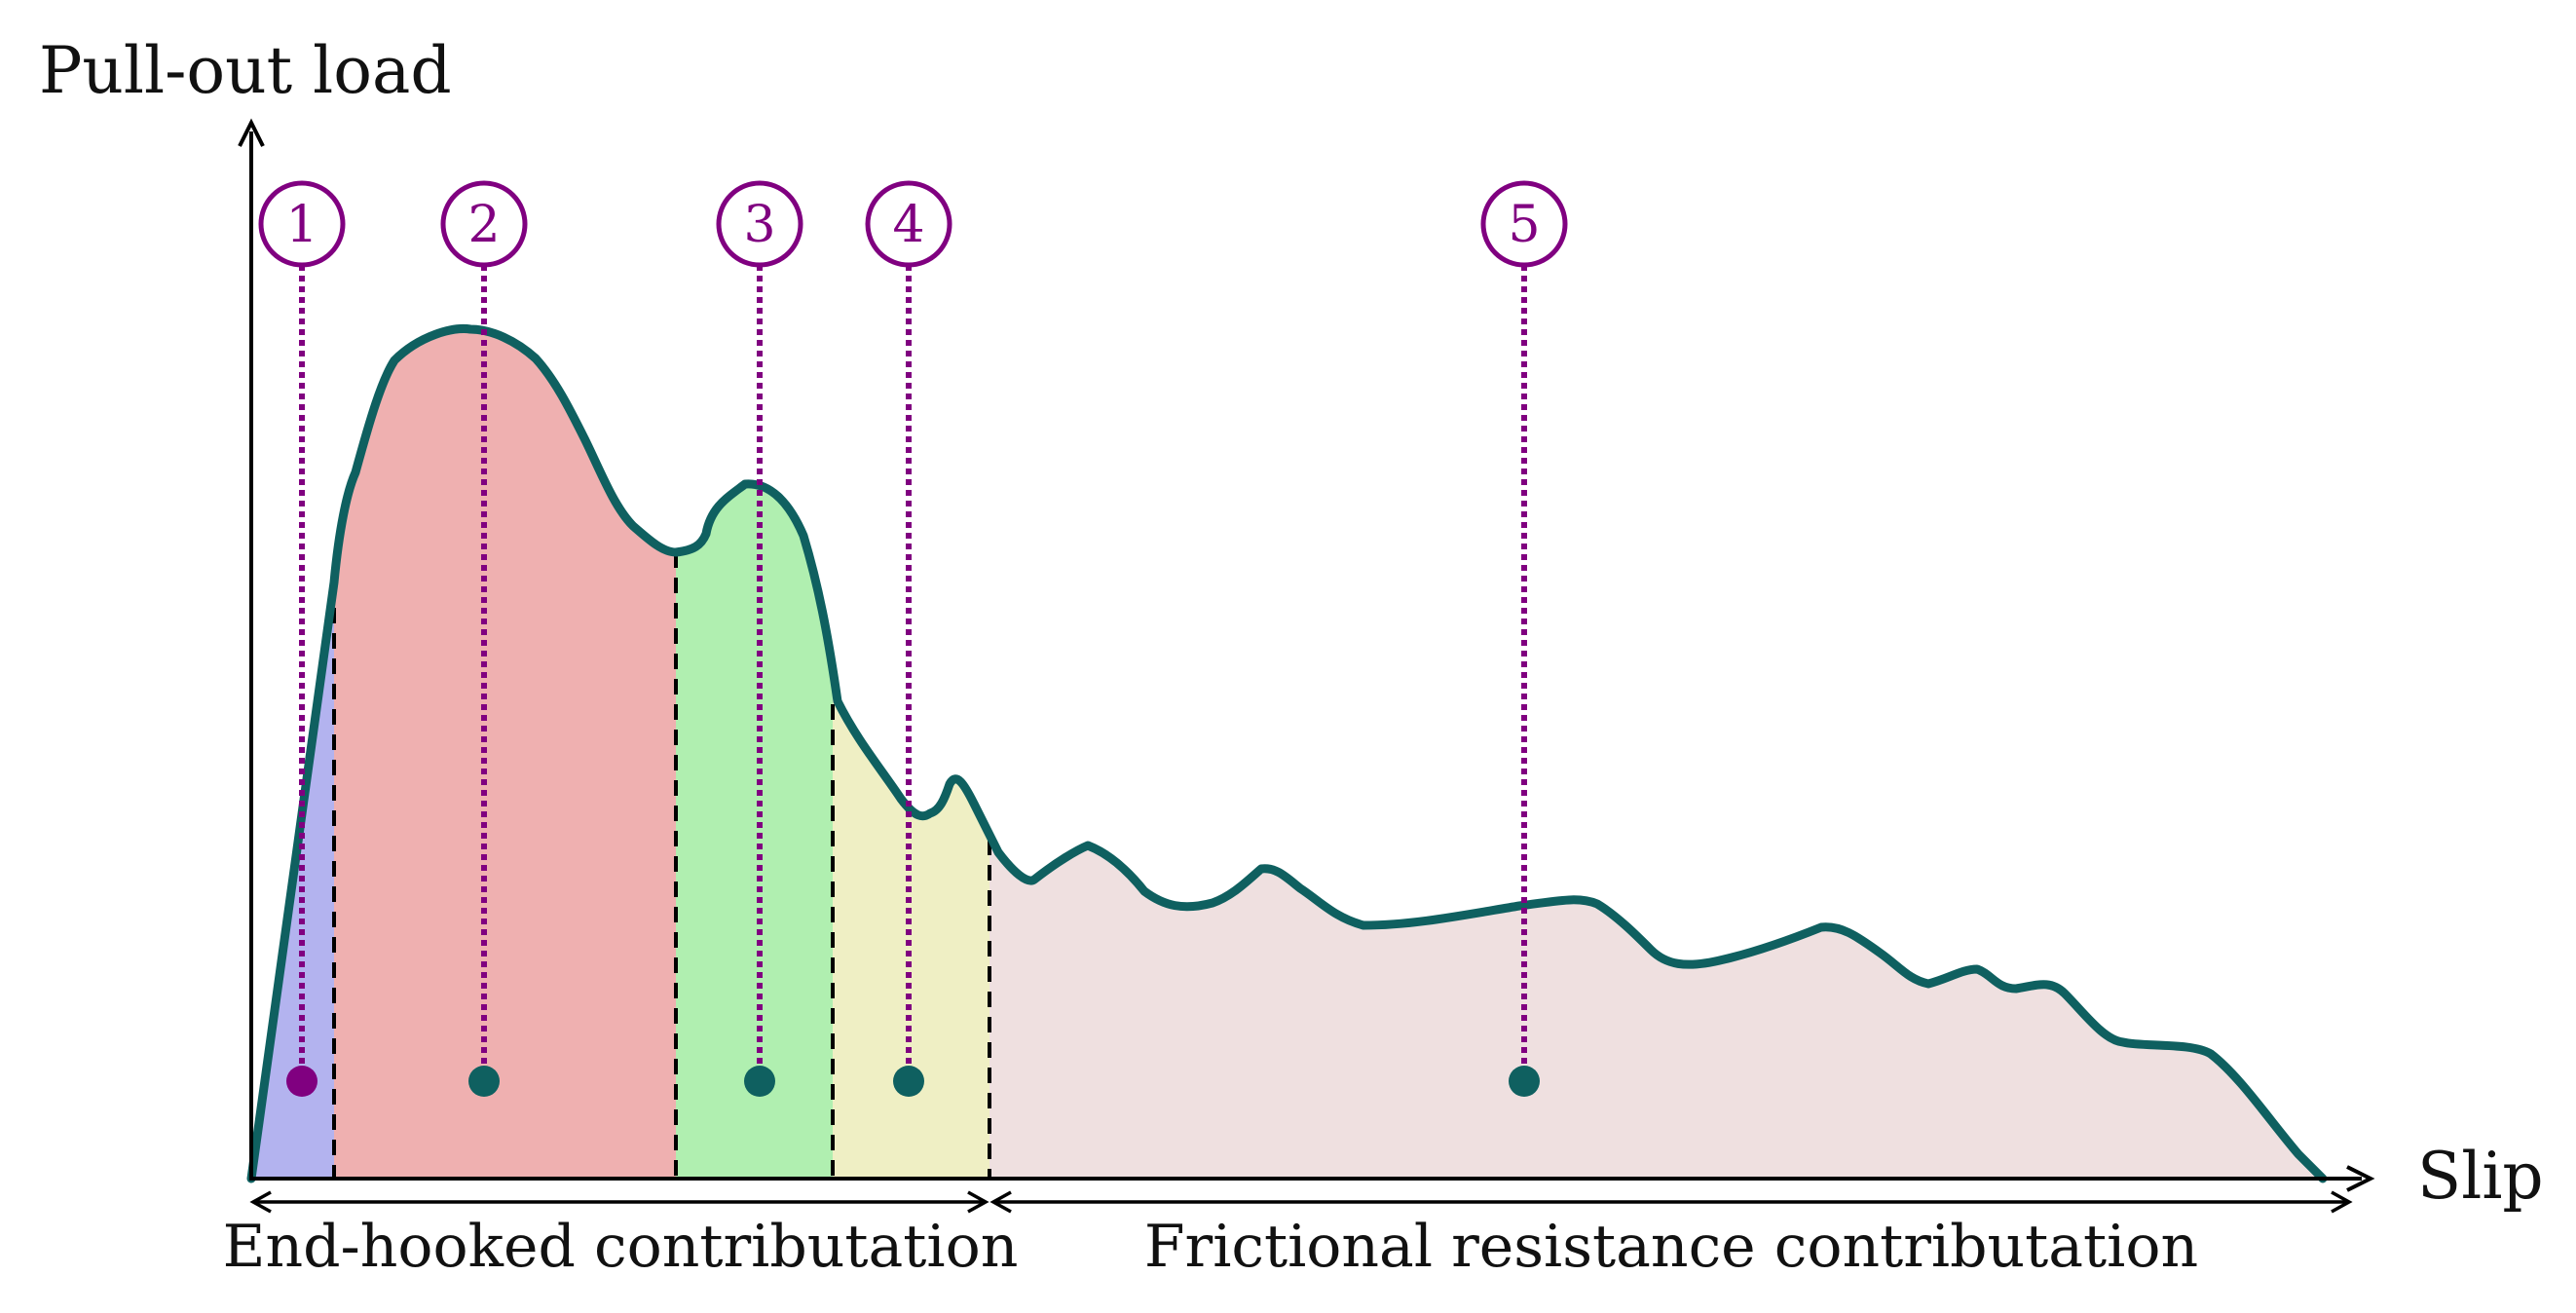 The height and width of the screenshot is (1313, 2576). Describe the element at coordinates (301, 1081) in the screenshot. I see `stage-1-marker` at that location.